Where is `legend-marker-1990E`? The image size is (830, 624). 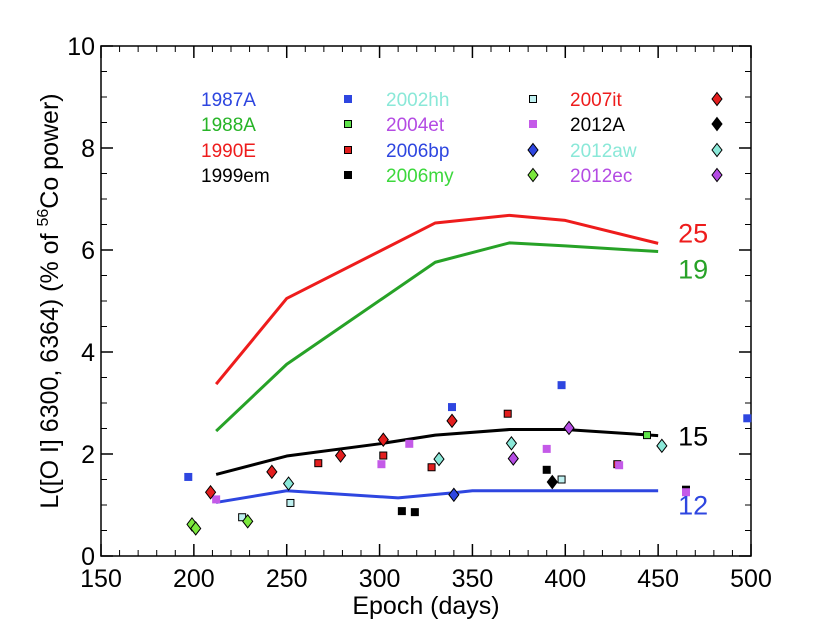 legend-marker-1990E is located at coordinates (348, 150).